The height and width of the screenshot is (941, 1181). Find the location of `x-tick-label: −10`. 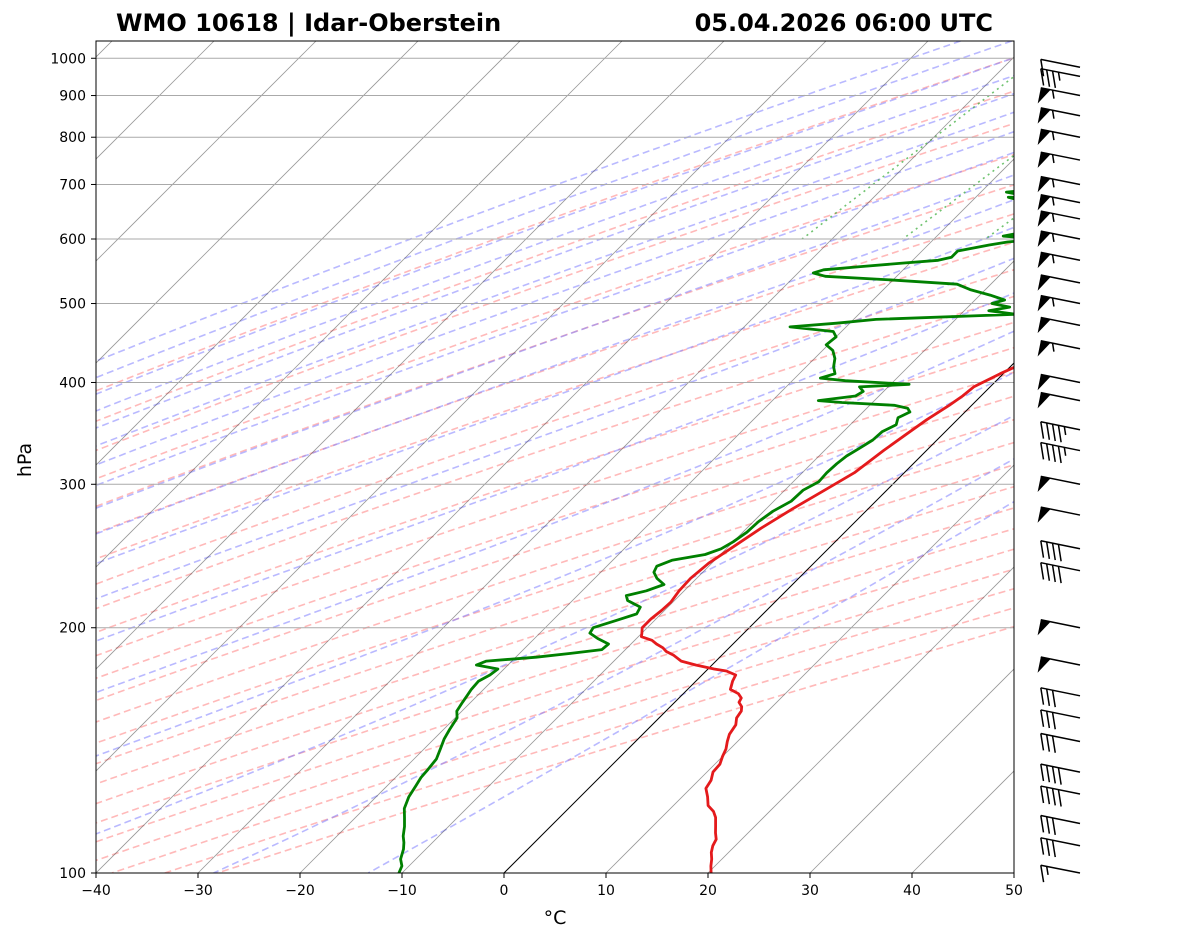

x-tick-label: −10 is located at coordinates (402, 891).